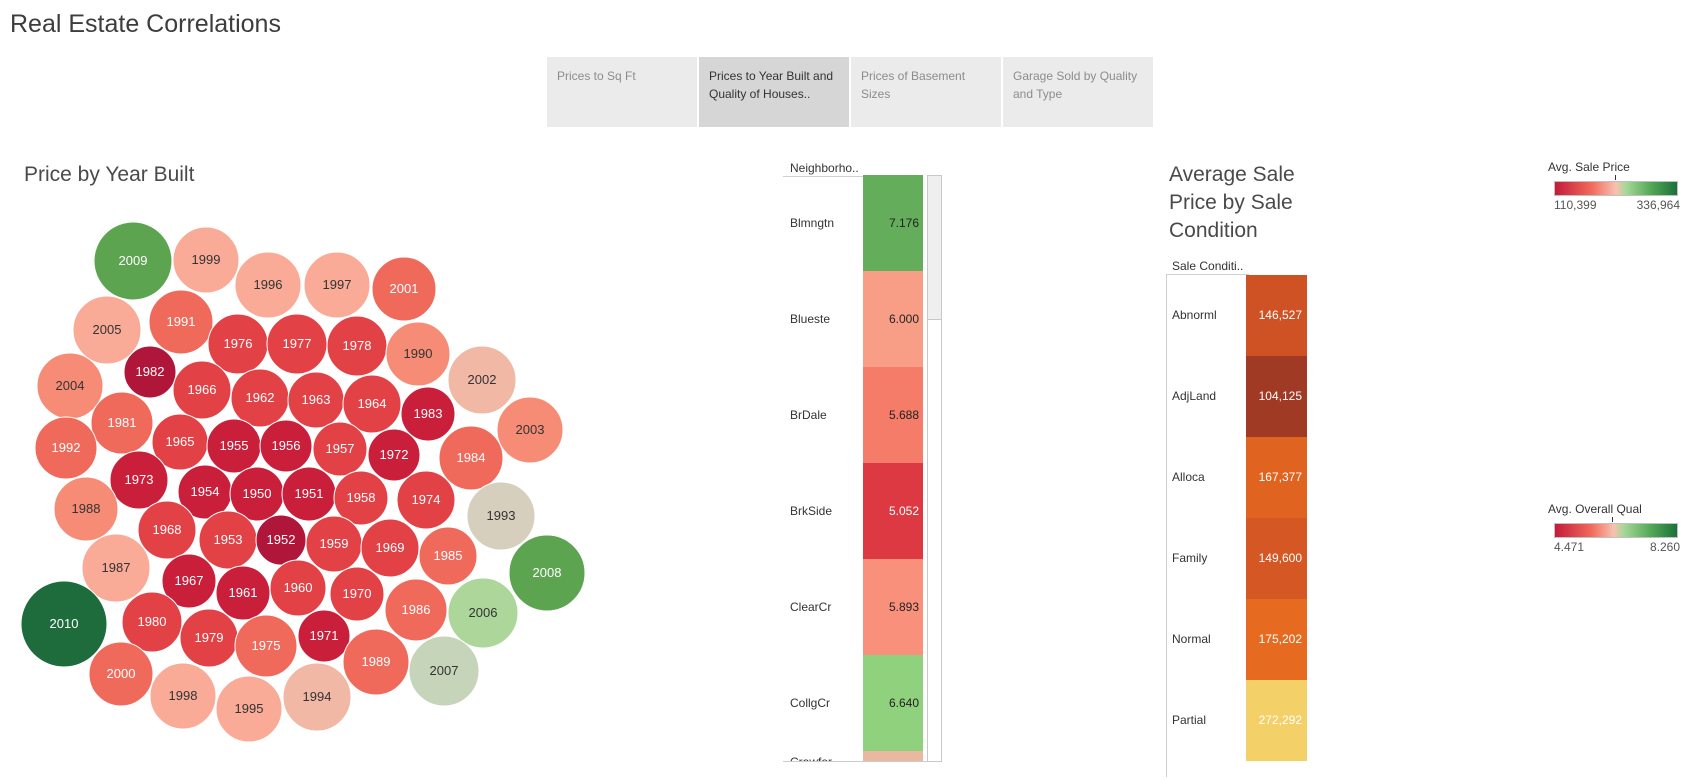 This screenshot has height=780, width=1696. I want to click on table-row: Family 149,600, so click(1239, 558).